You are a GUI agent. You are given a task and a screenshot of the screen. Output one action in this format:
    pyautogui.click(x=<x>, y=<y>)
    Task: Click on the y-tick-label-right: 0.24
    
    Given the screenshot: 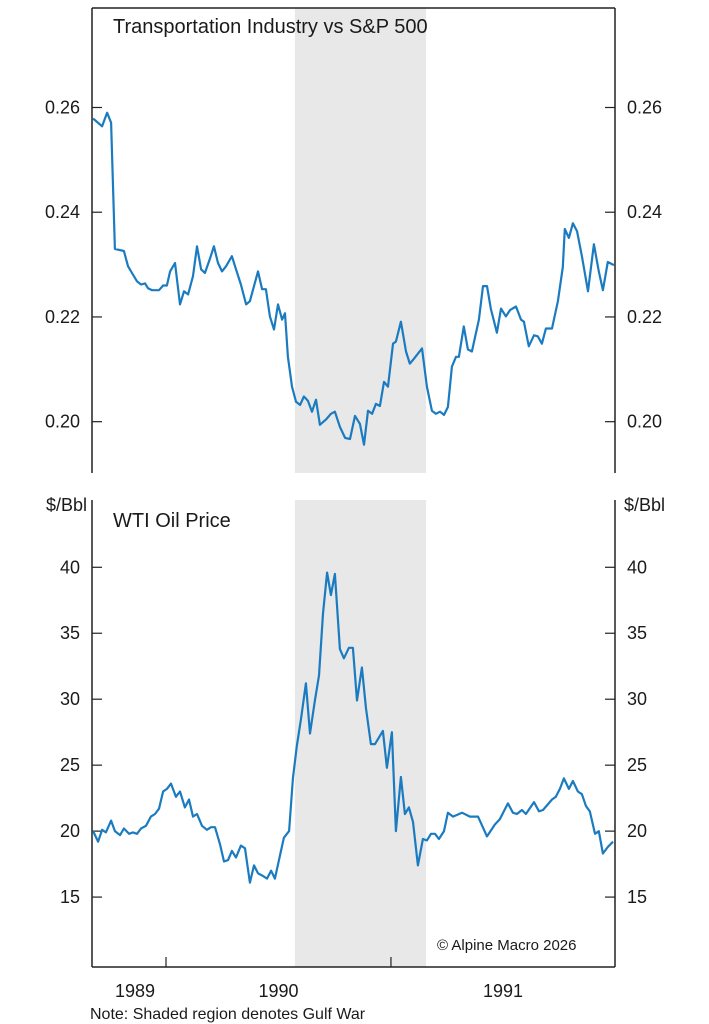 What is the action you would take?
    pyautogui.click(x=644, y=212)
    